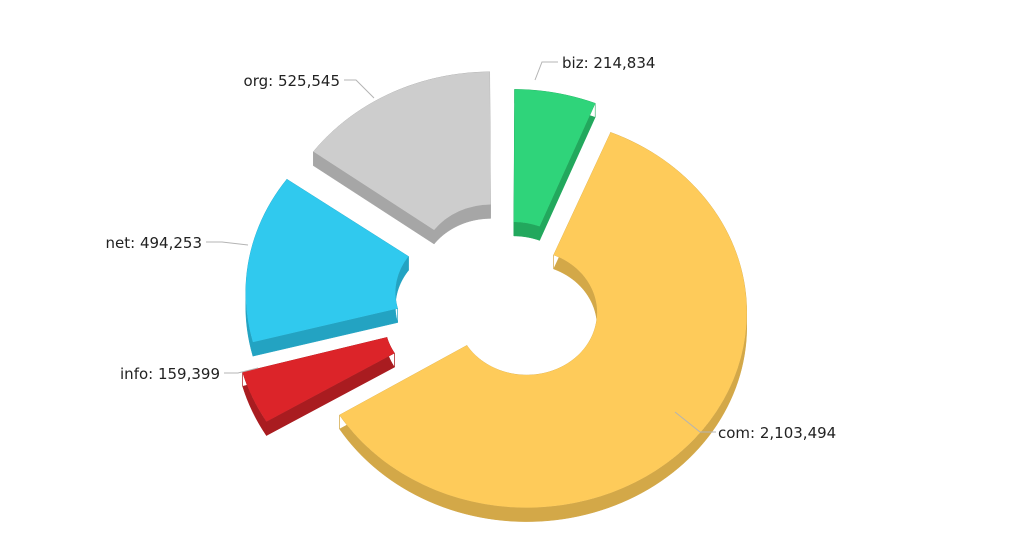  I want to click on label-com: com: 2,103,494, so click(777, 433).